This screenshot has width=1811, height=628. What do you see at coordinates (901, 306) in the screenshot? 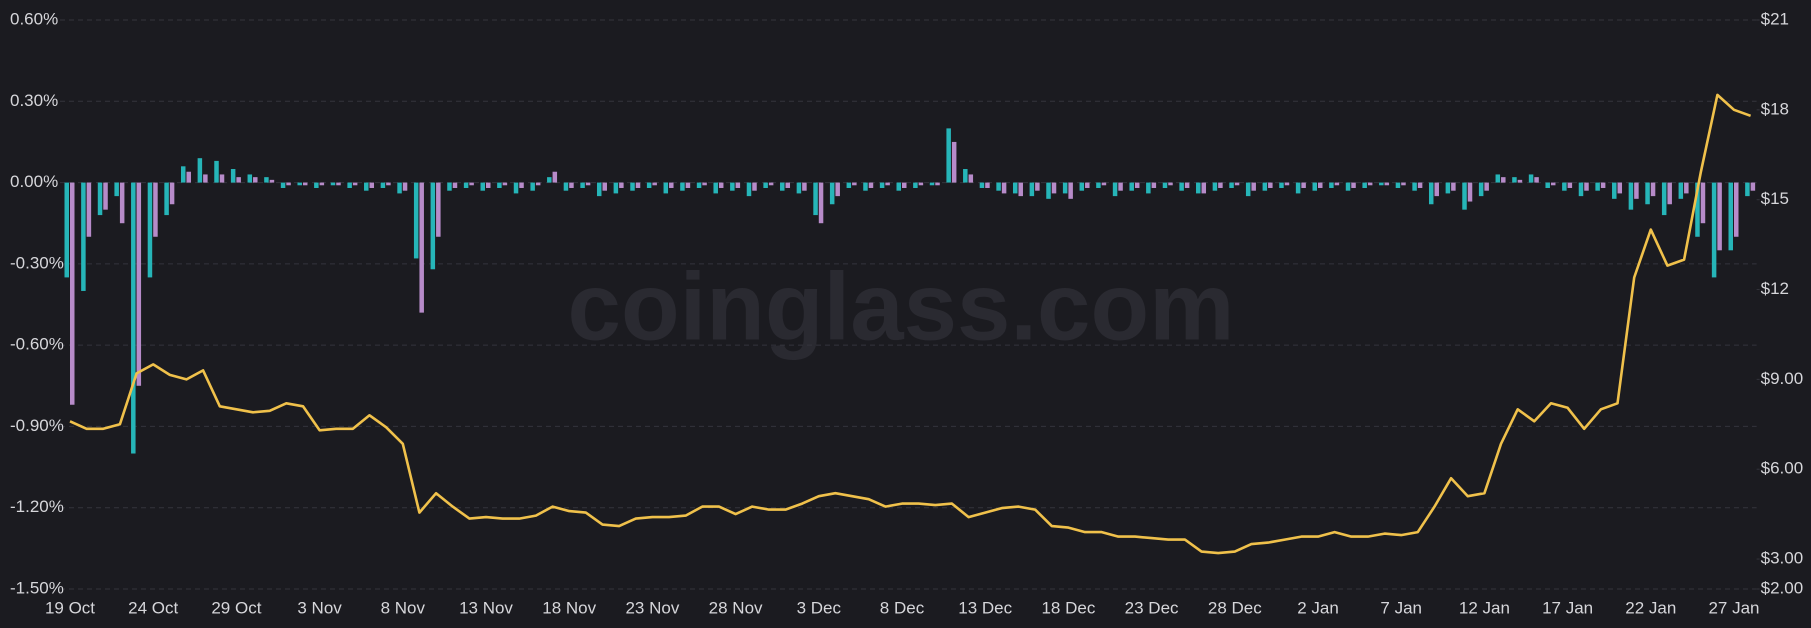
I see `watermark: coinglass.com` at bounding box center [901, 306].